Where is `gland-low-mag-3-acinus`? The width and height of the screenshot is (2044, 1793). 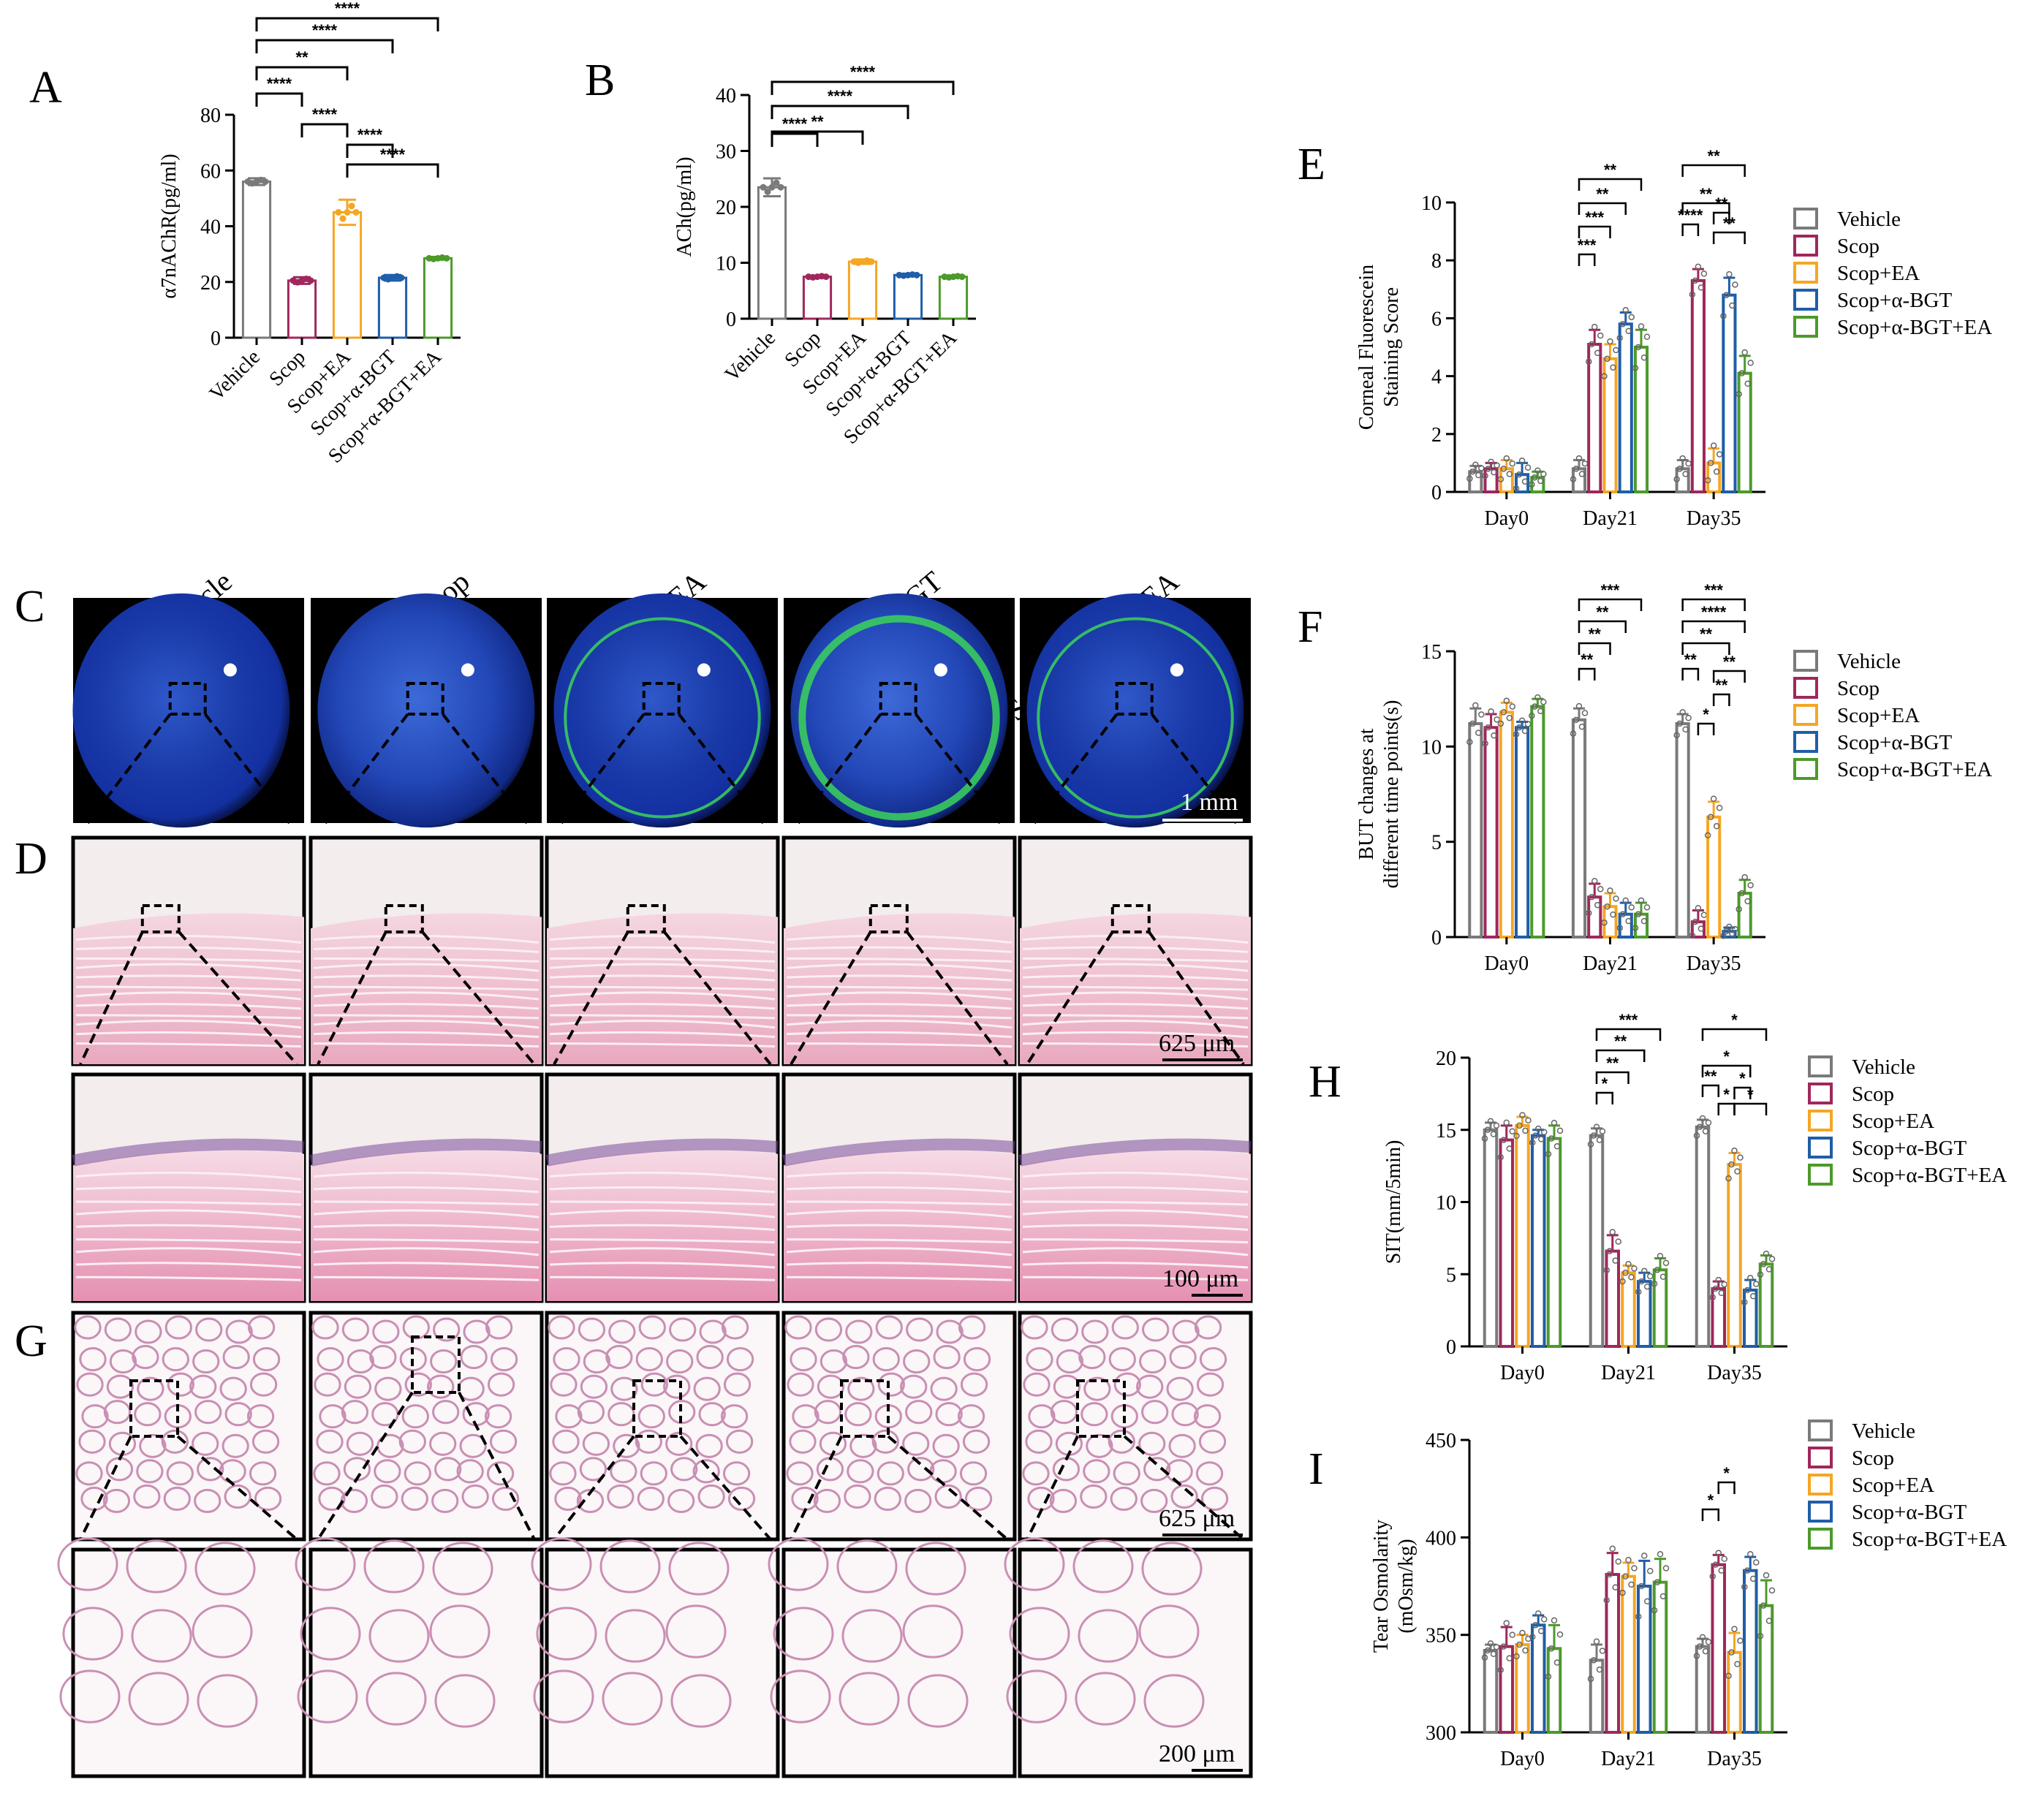 gland-low-mag-3-acinus is located at coordinates (734, 1416).